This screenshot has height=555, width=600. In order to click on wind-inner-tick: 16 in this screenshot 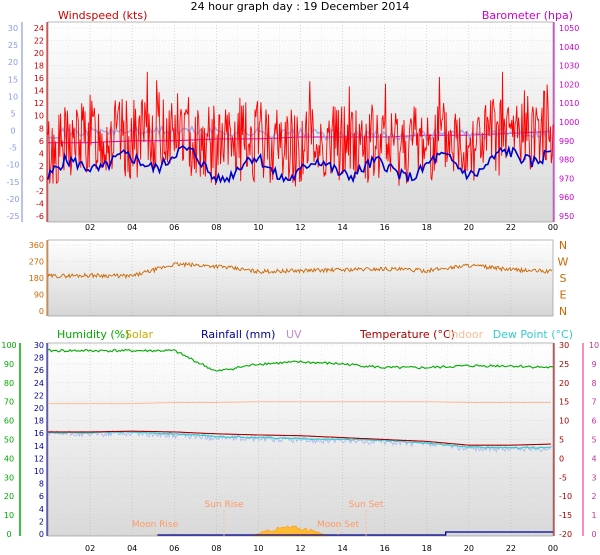, I will do `click(39, 78)`.